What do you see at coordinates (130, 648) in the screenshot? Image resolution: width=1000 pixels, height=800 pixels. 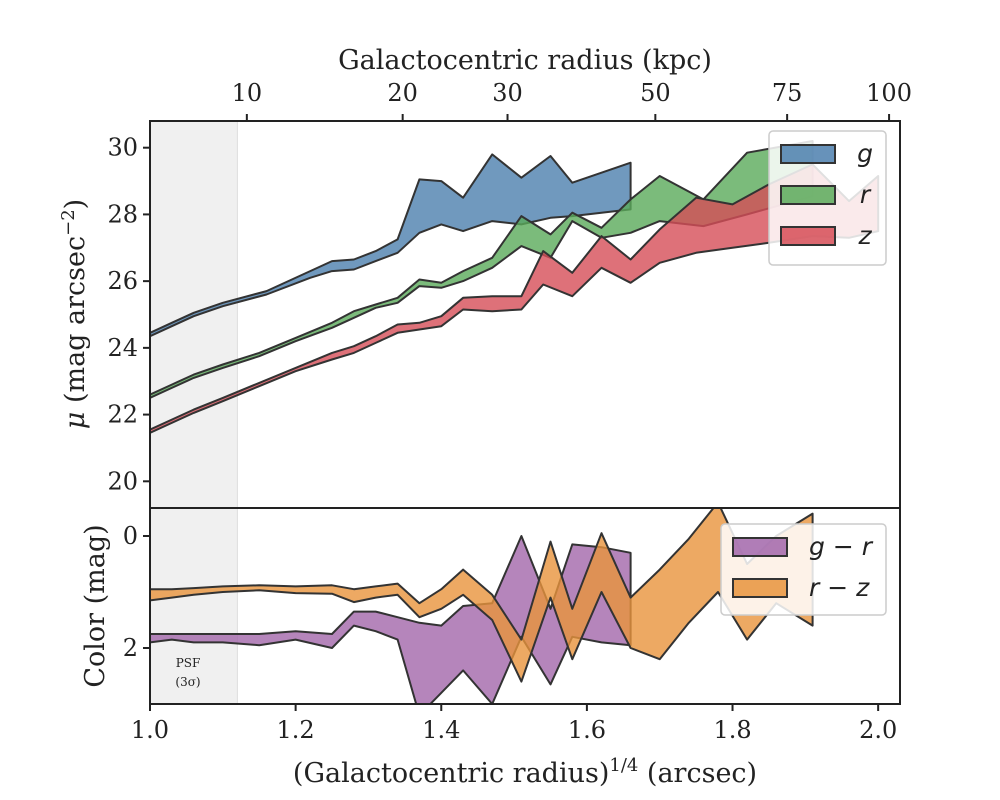 I see `bottom-y-tick-label: 2` at bounding box center [130, 648].